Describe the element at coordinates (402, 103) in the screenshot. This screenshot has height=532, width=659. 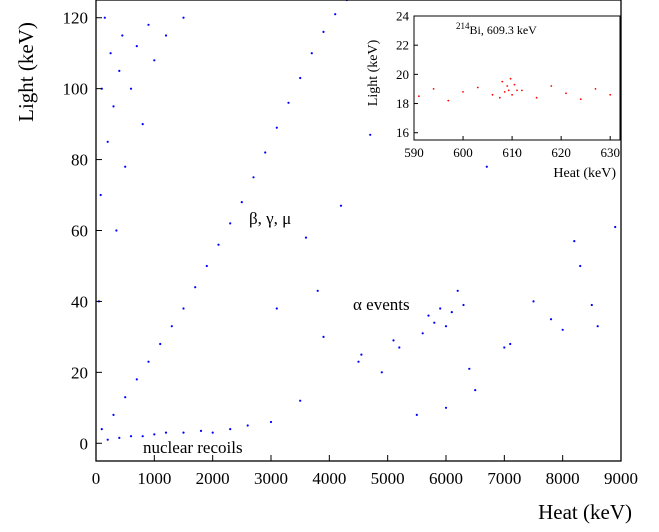
I see `inset-y-tick-label-18: 18` at that location.